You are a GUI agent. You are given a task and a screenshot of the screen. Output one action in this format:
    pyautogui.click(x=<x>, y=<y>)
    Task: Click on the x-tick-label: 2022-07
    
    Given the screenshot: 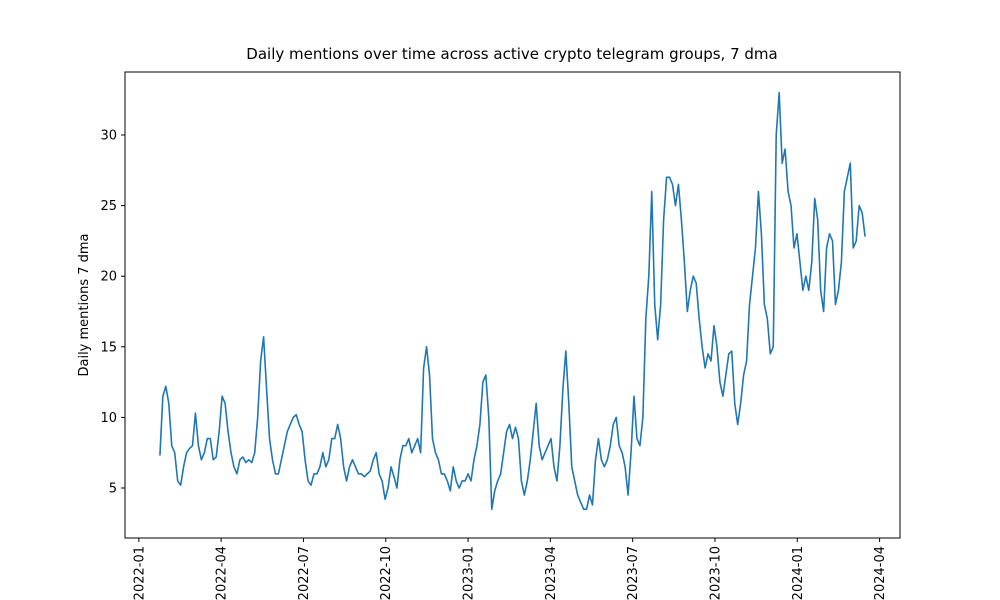 What is the action you would take?
    pyautogui.click(x=304, y=573)
    